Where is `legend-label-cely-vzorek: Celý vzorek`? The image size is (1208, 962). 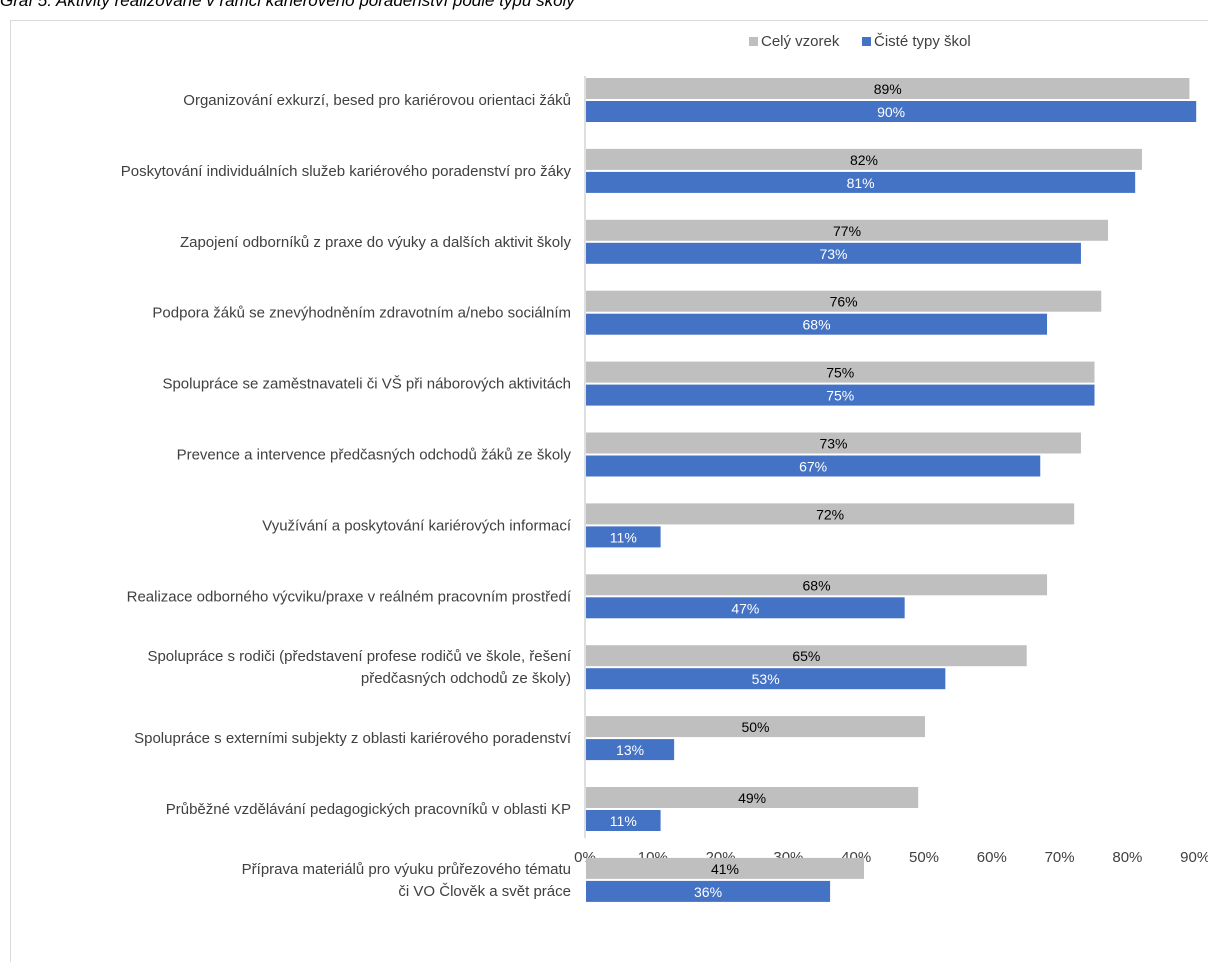 legend-label-cely-vzorek: Celý vzorek is located at coordinates (800, 41).